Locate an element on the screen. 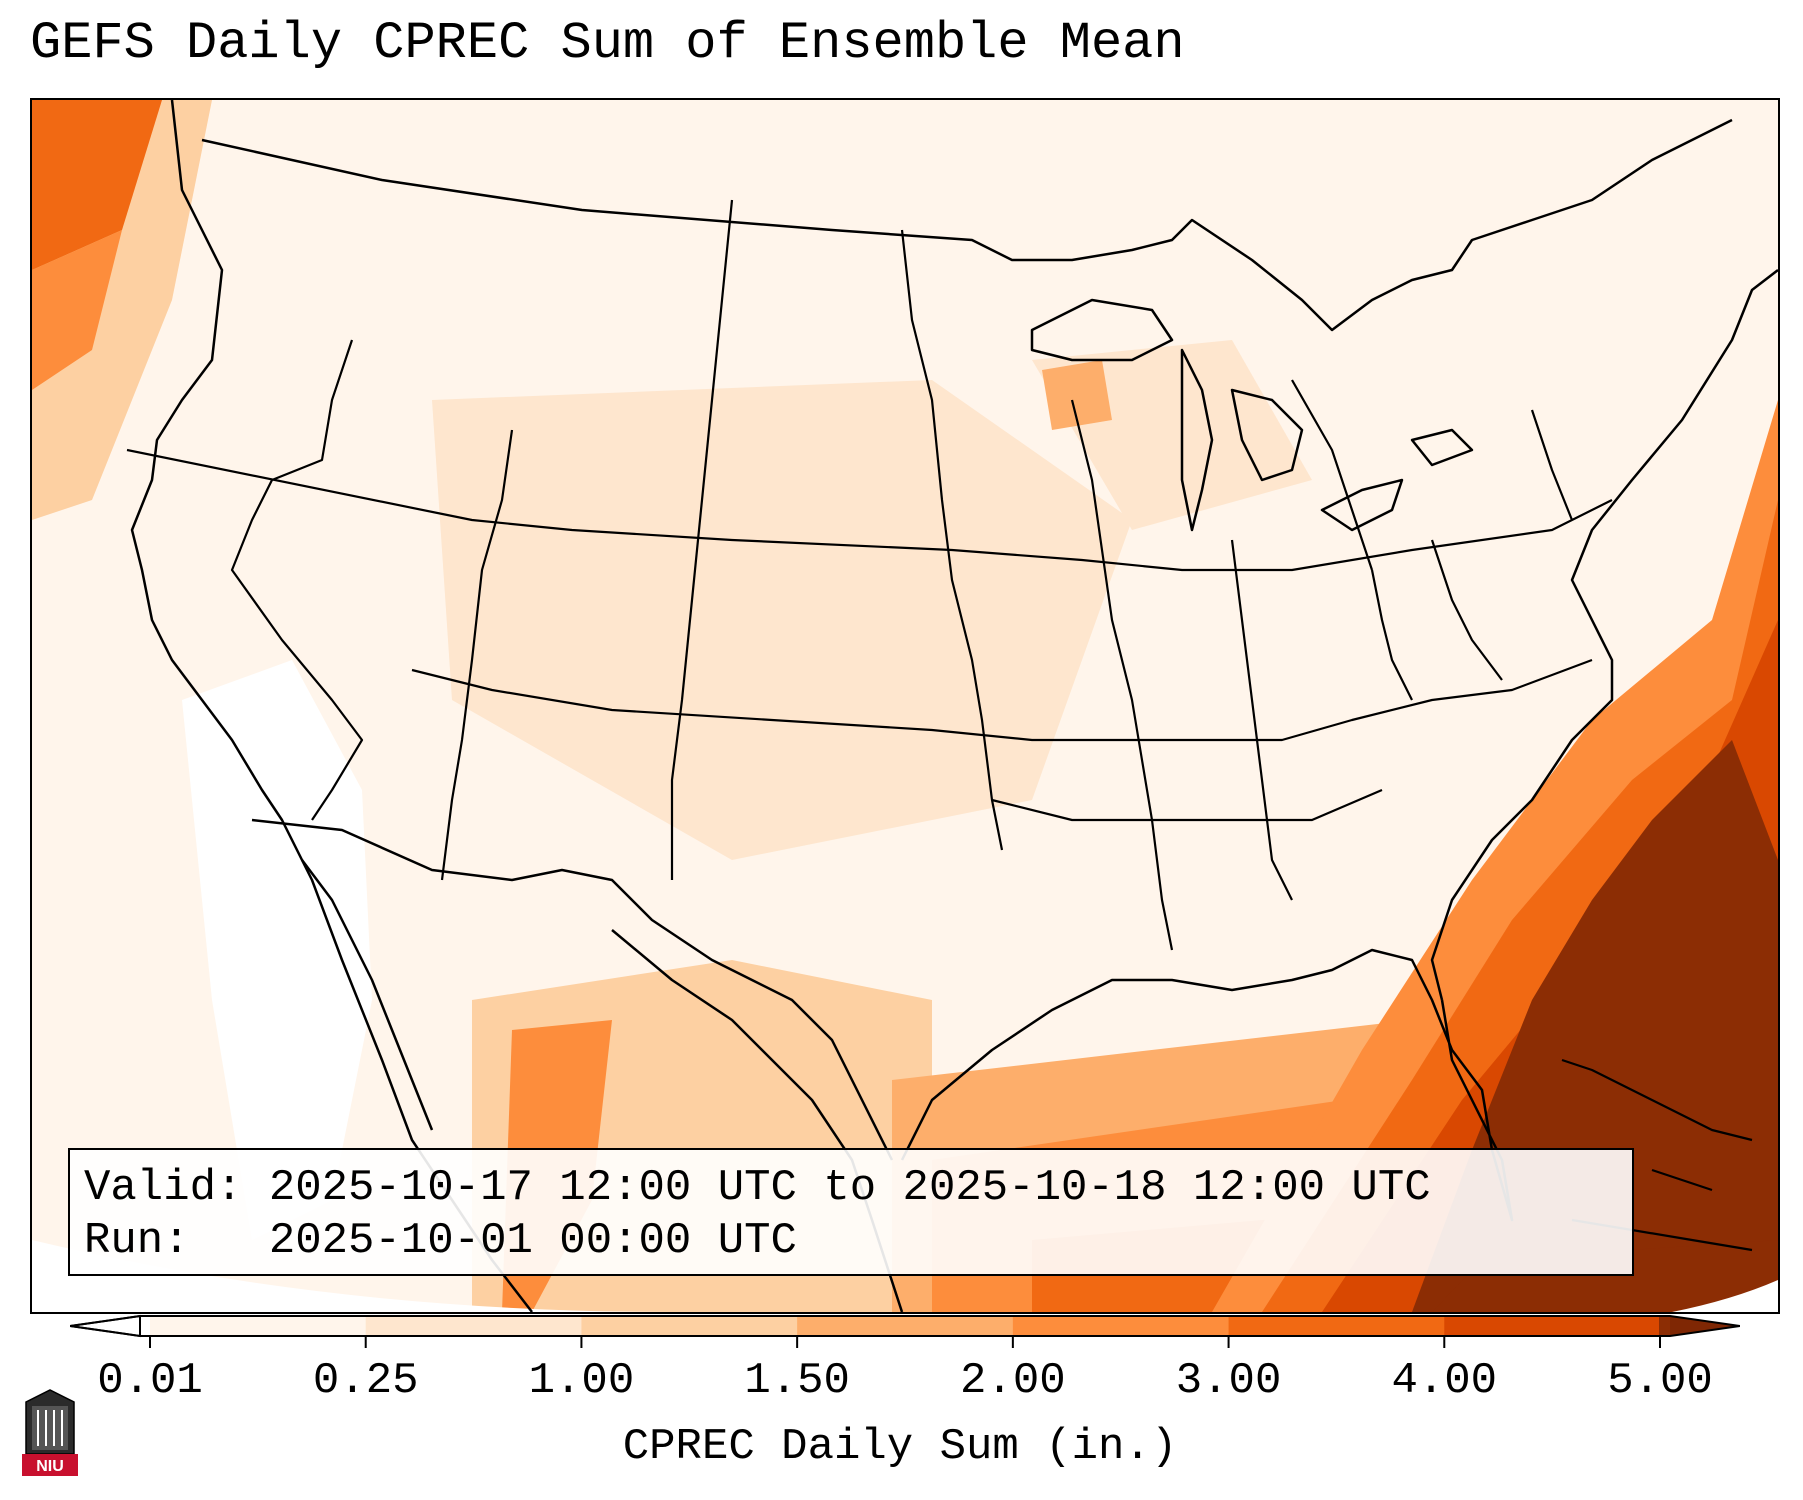 This screenshot has height=1500, width=1803. projection-corner-right is located at coordinates (1725, 1296).